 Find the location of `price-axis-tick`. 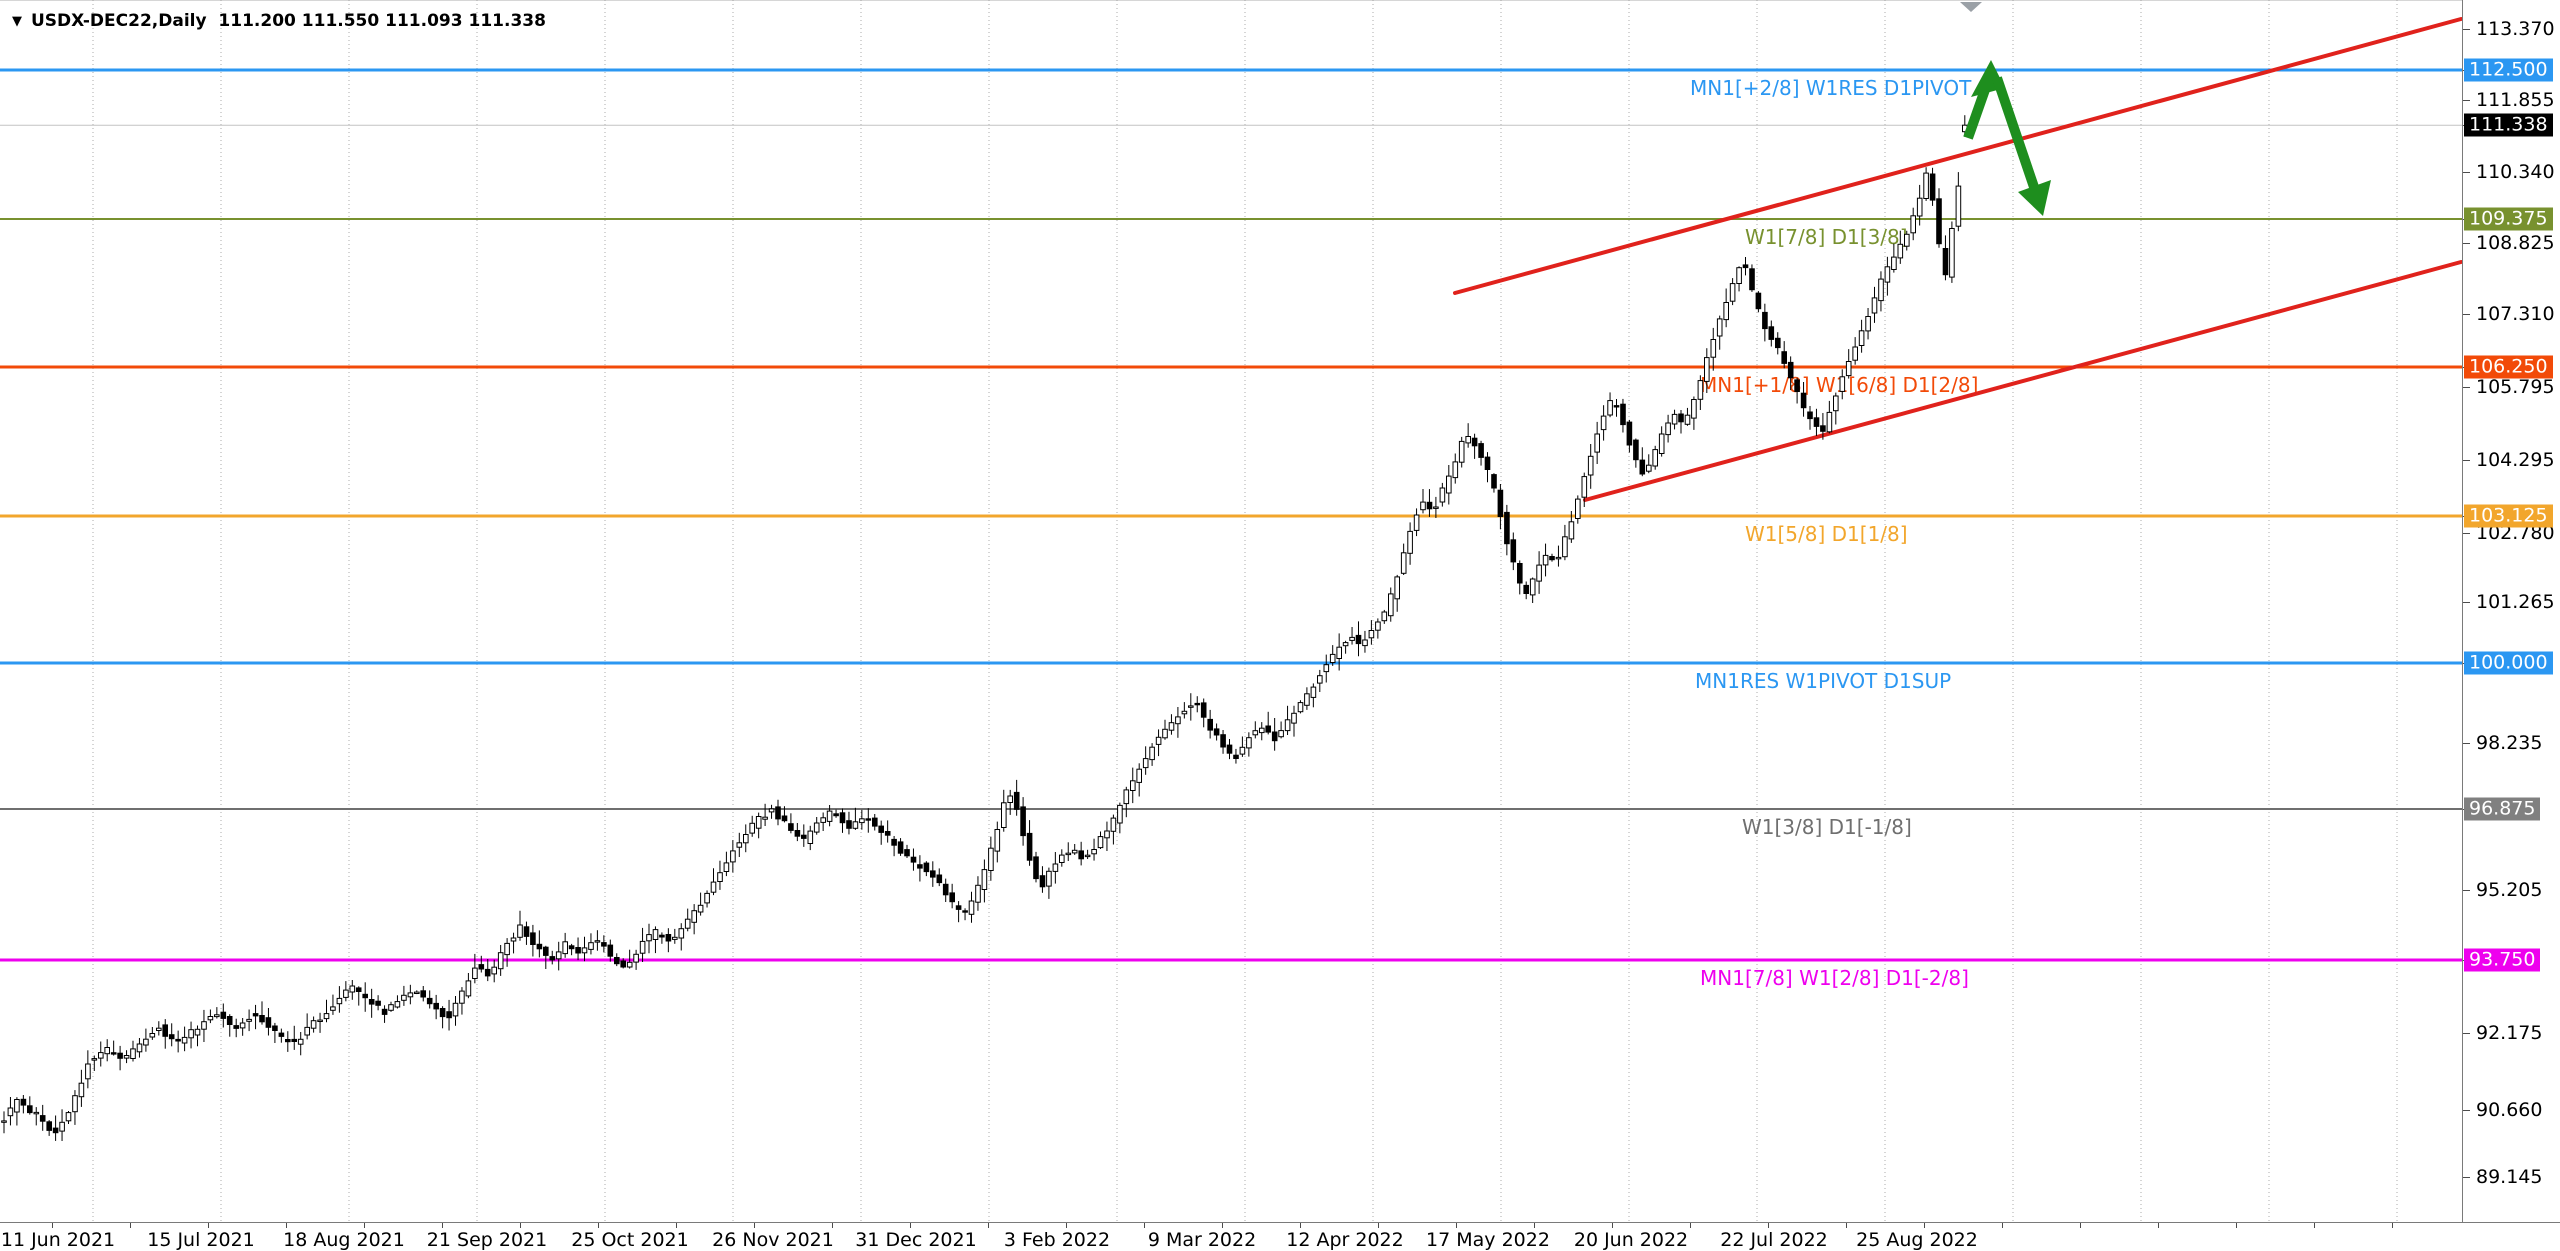

price-axis-tick is located at coordinates (2466, 314).